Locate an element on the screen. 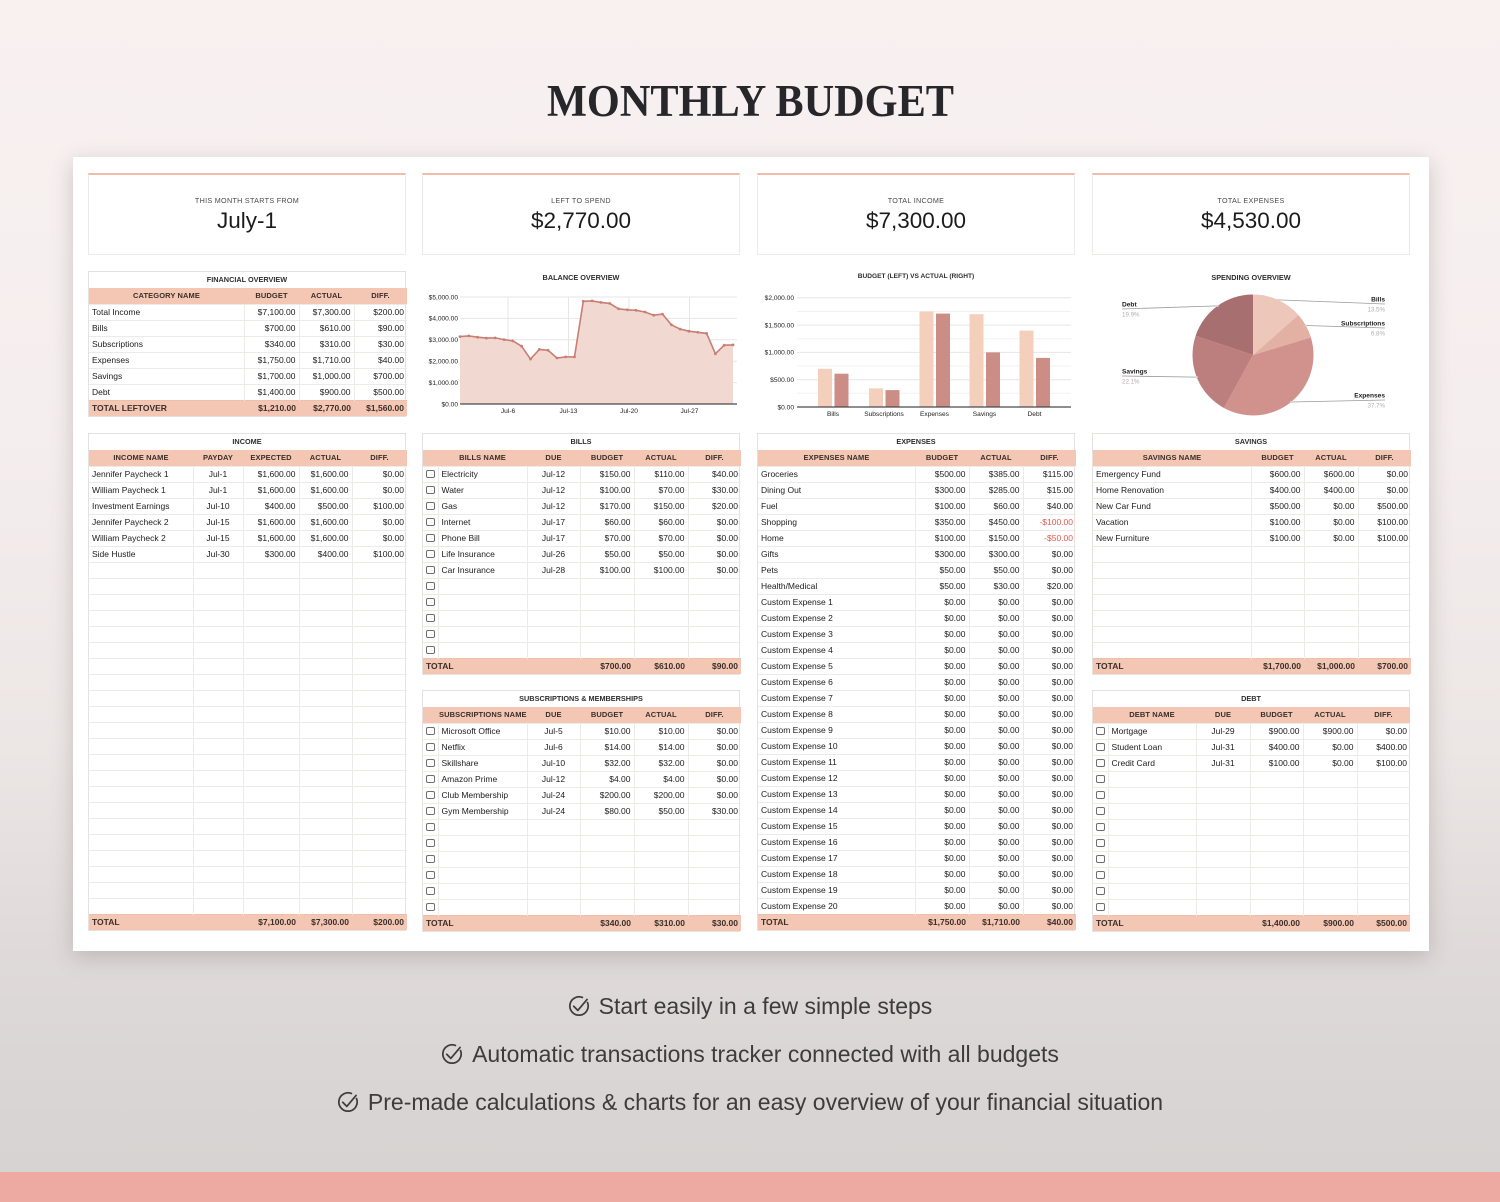 The height and width of the screenshot is (1202, 1500). svg-text: Jul-13 is located at coordinates (569, 411).